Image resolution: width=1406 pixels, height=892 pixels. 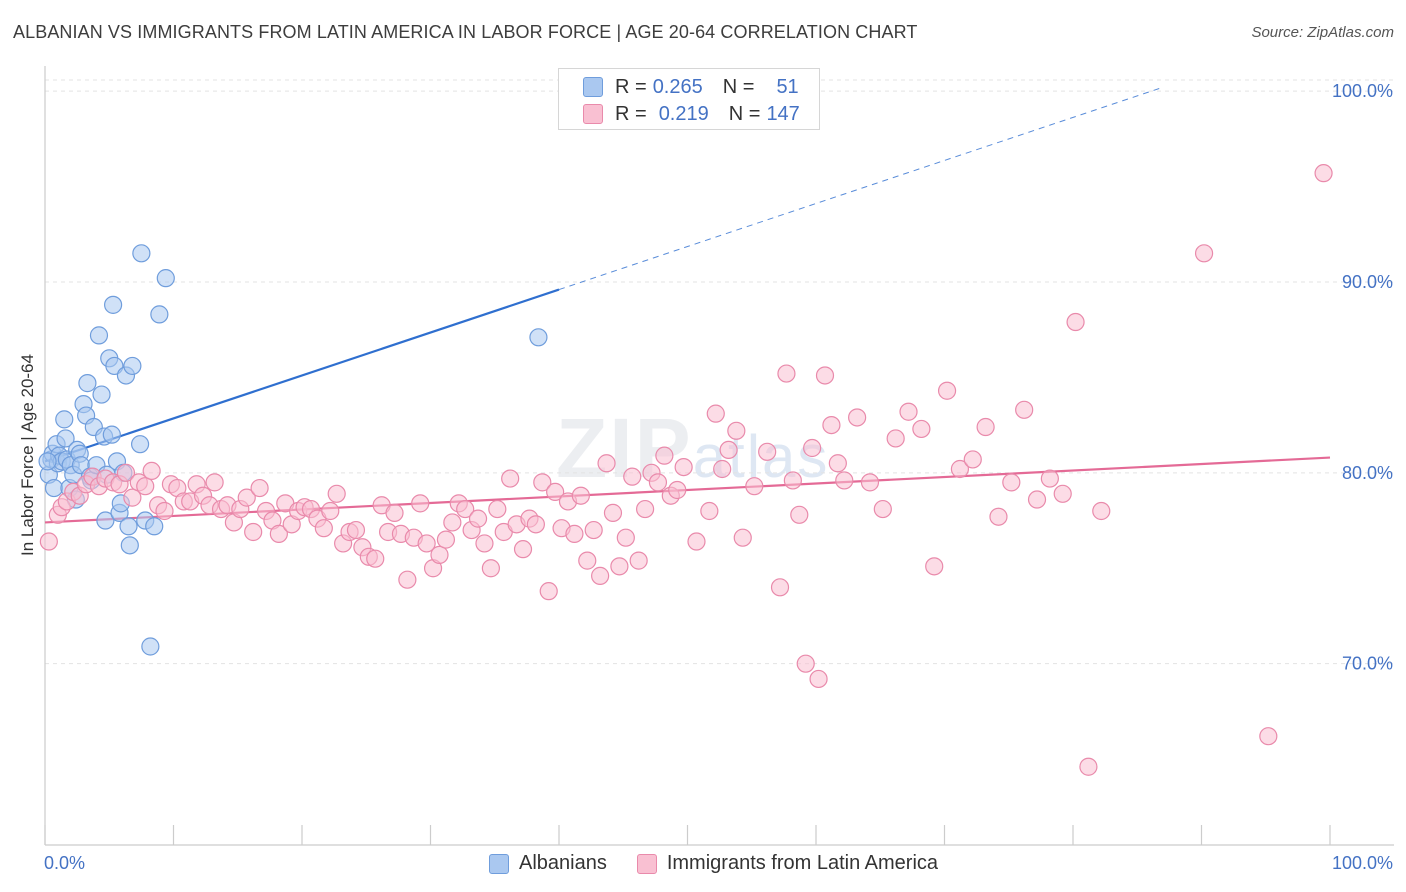 I want to click on y-tick-label: 80.0%, so click(x=1367, y=473).